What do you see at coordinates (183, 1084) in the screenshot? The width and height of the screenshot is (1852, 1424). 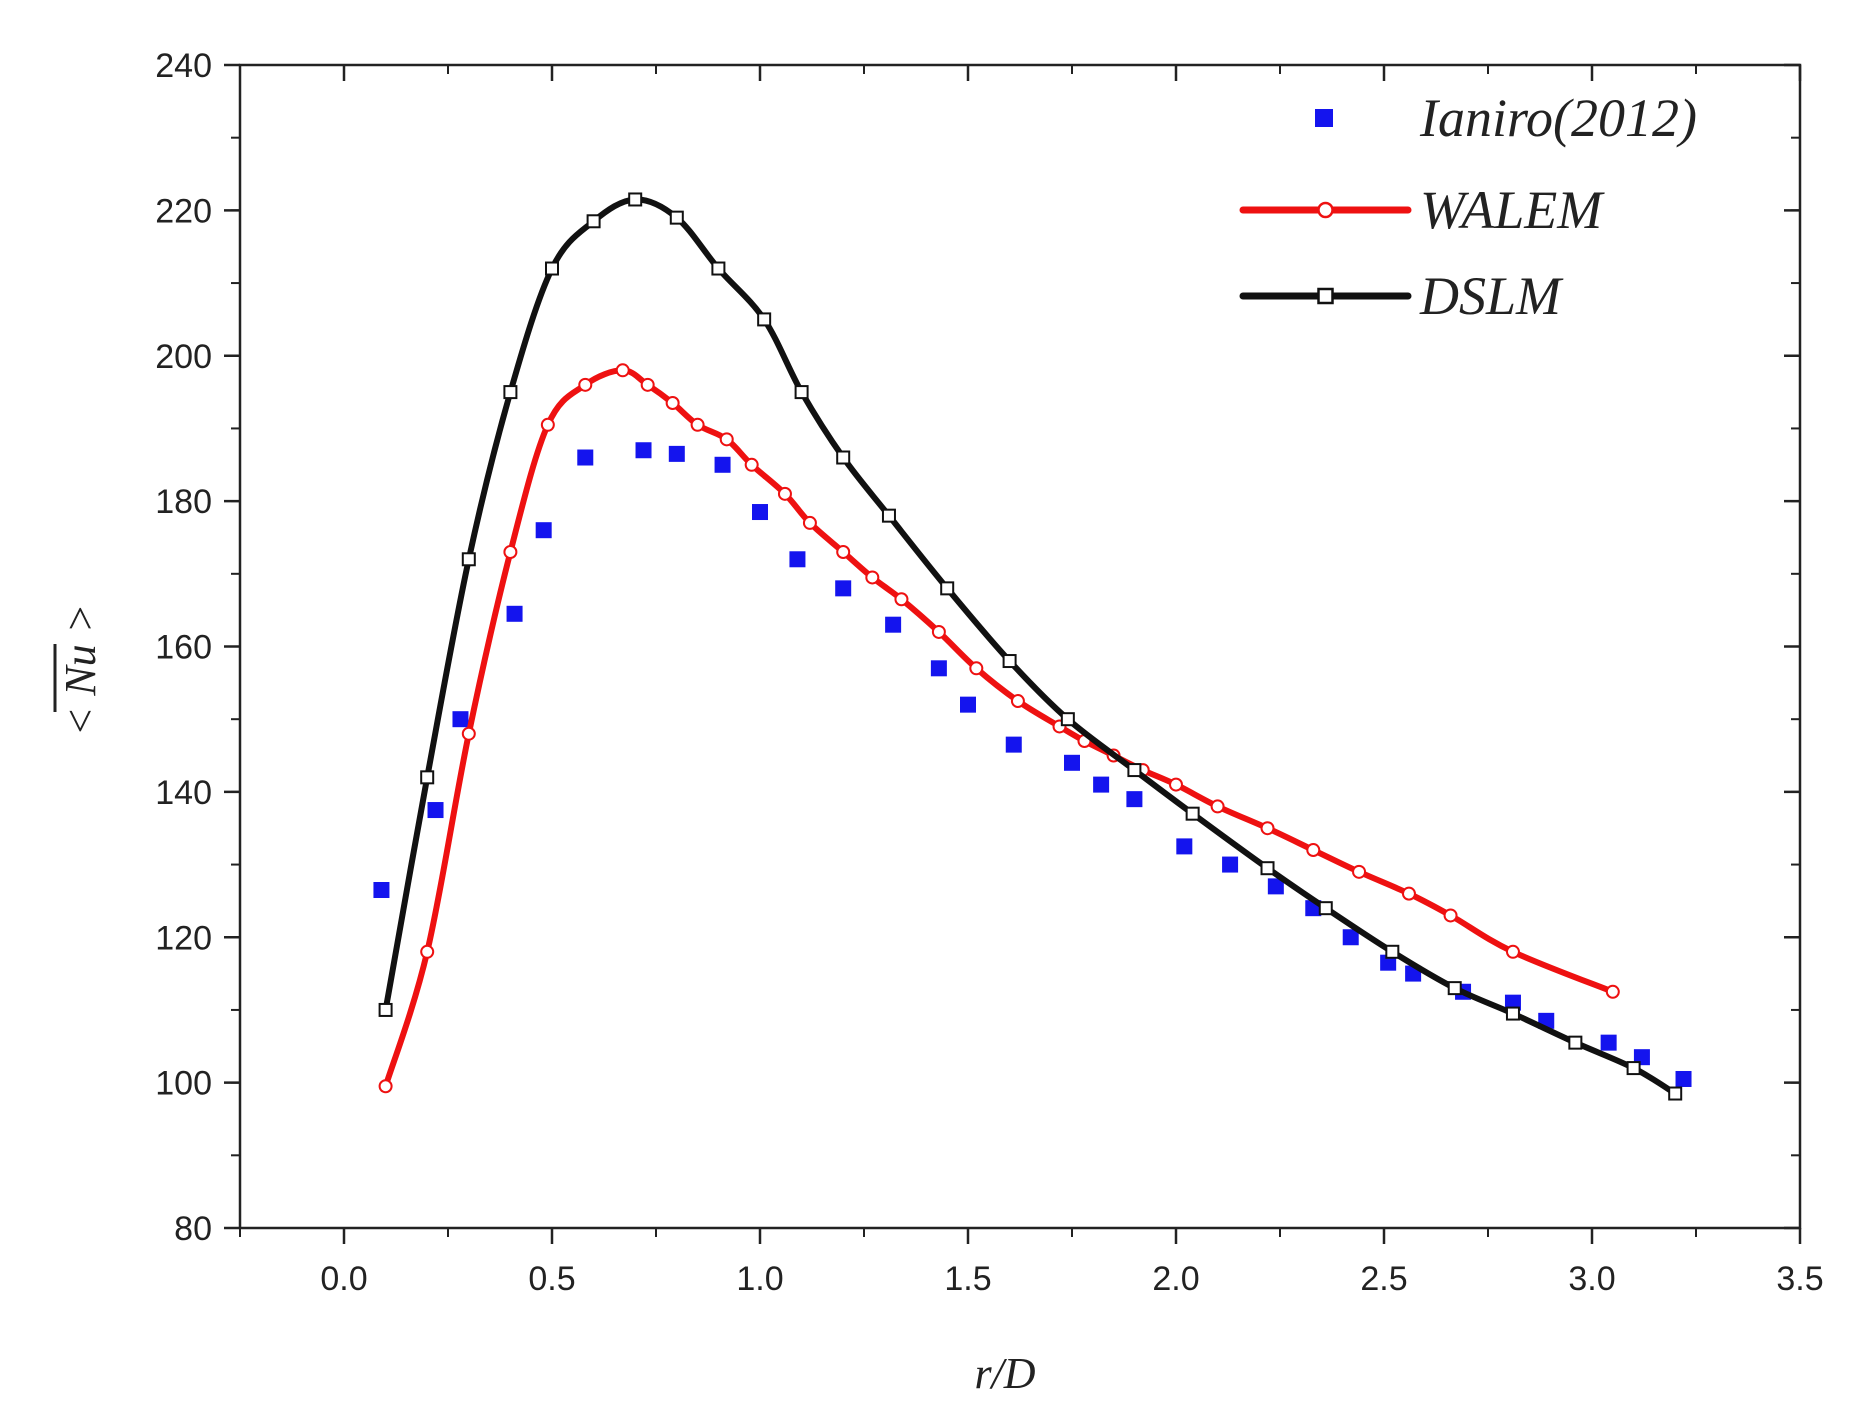 I see `y-tick-label: 100` at bounding box center [183, 1084].